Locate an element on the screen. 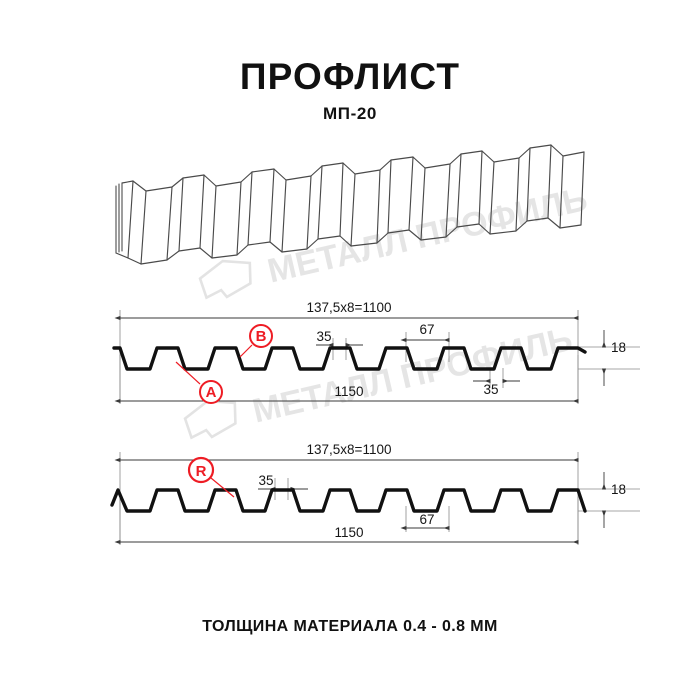 Image resolution: width=700 pixels, height=700 pixels. section-r-height-label: 18 is located at coordinates (618, 489).